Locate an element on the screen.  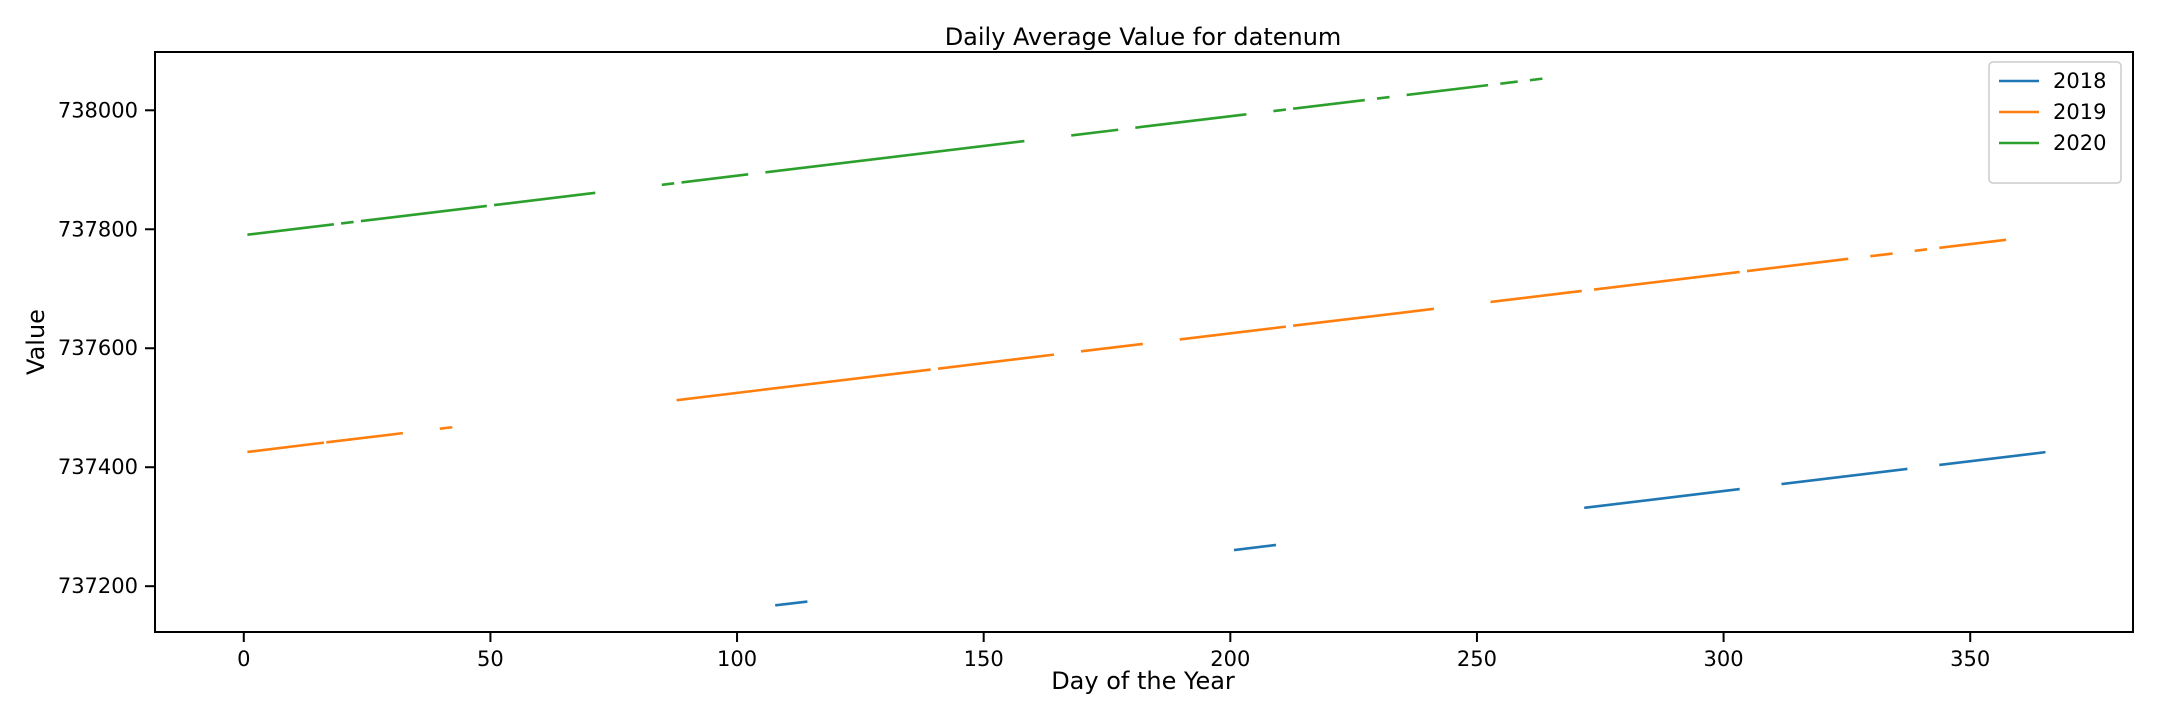
y-tick-label: 737400 is located at coordinates (98, 467).